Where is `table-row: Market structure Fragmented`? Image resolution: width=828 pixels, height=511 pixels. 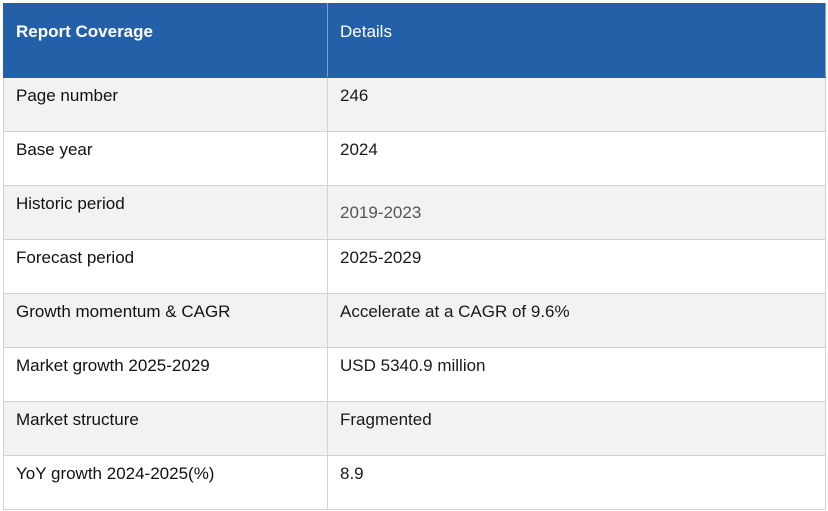
table-row: Market structure Fragmented is located at coordinates (414, 428).